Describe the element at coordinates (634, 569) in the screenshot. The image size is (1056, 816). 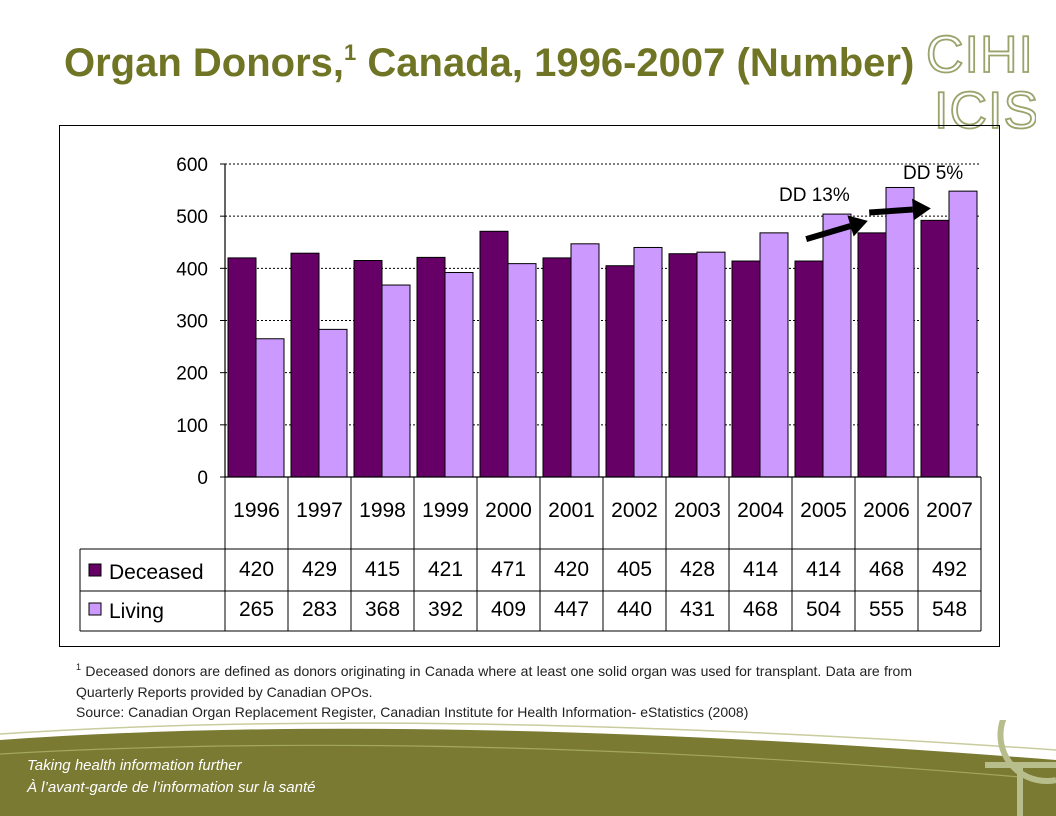
I see `data-label-deceased: 405` at that location.